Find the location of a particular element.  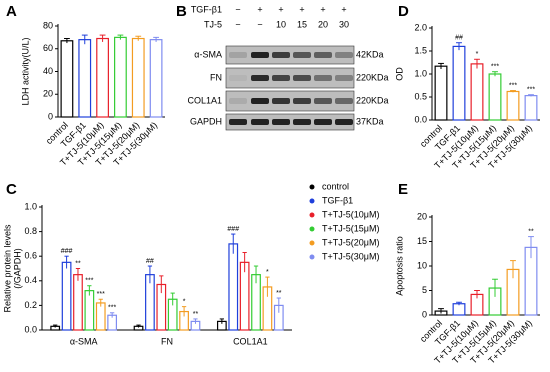

treatment-label: TJ-5 is located at coordinates (213, 24).